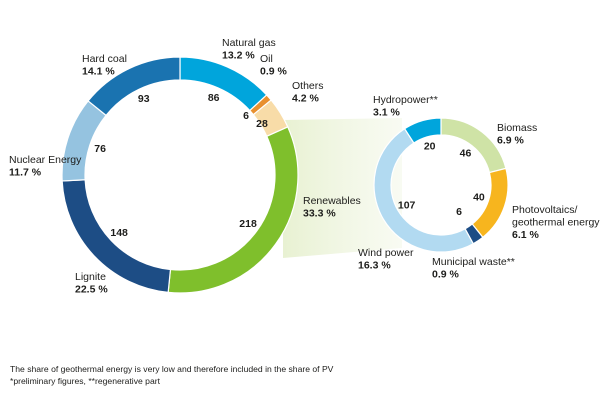 This screenshot has width=600, height=400. I want to click on main-slice-renewables, so click(233, 210).